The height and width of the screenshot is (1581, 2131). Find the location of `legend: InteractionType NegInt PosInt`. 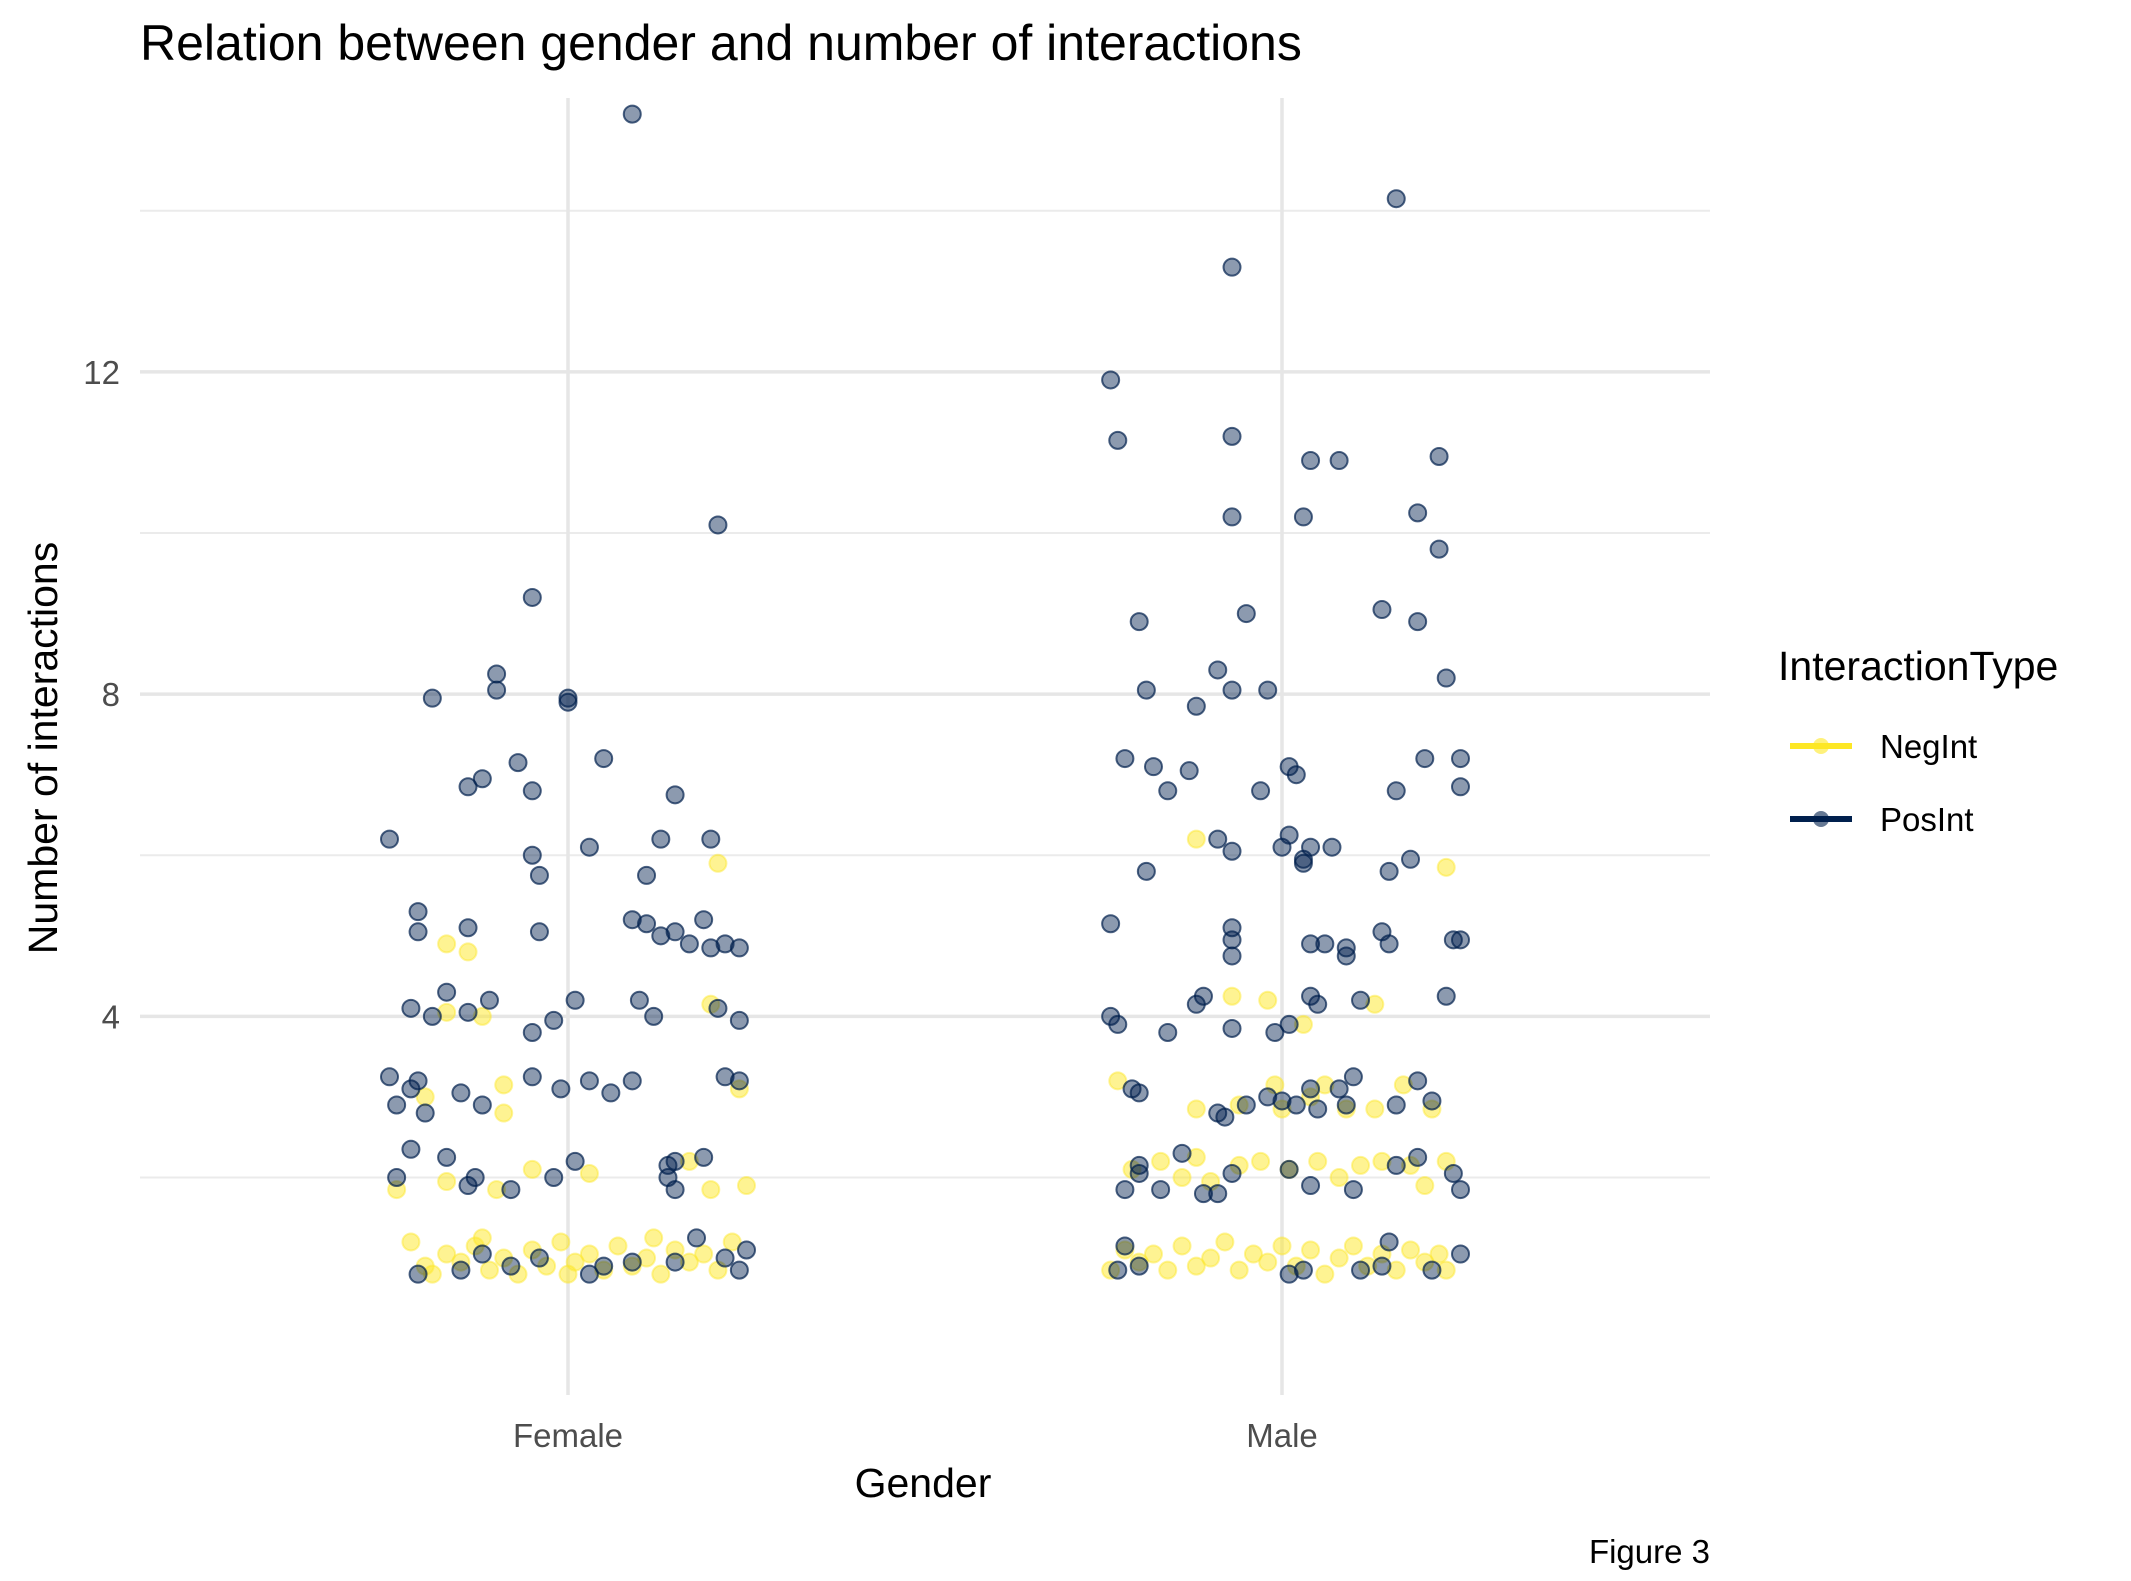

legend: InteractionType NegInt PosInt is located at coordinates (1918, 740).